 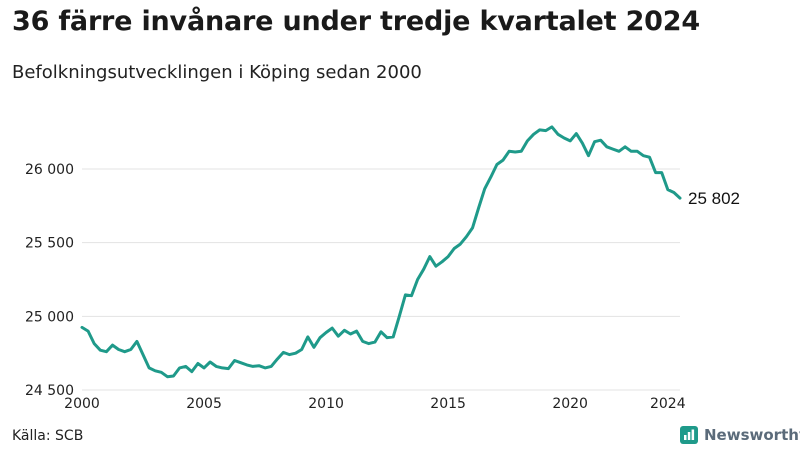 What do you see at coordinates (570, 404) in the screenshot?
I see `x-tick-label: 2020` at bounding box center [570, 404].